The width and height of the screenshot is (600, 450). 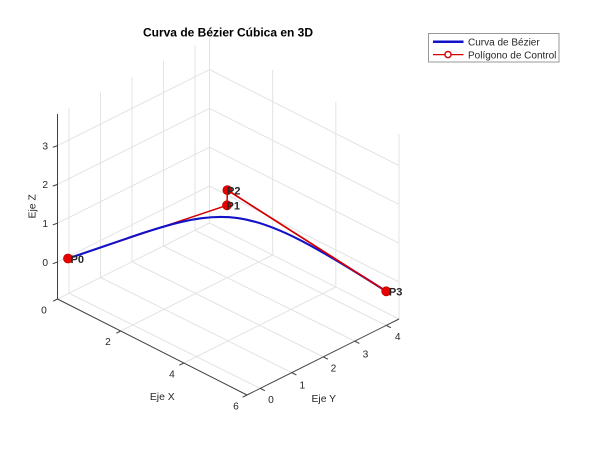 I want to click on svg-text: P1, so click(x=233, y=207).